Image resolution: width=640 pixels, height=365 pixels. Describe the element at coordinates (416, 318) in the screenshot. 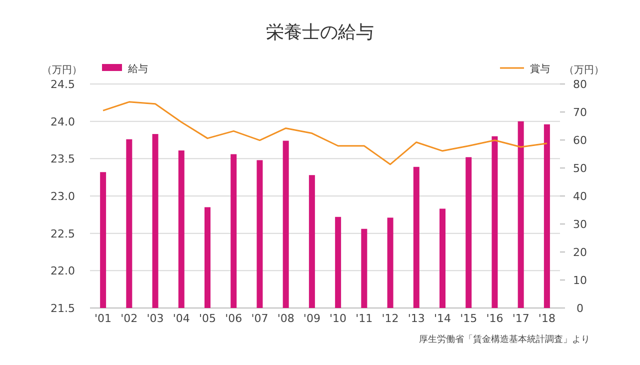

I see `x-tick-label: '13` at that location.